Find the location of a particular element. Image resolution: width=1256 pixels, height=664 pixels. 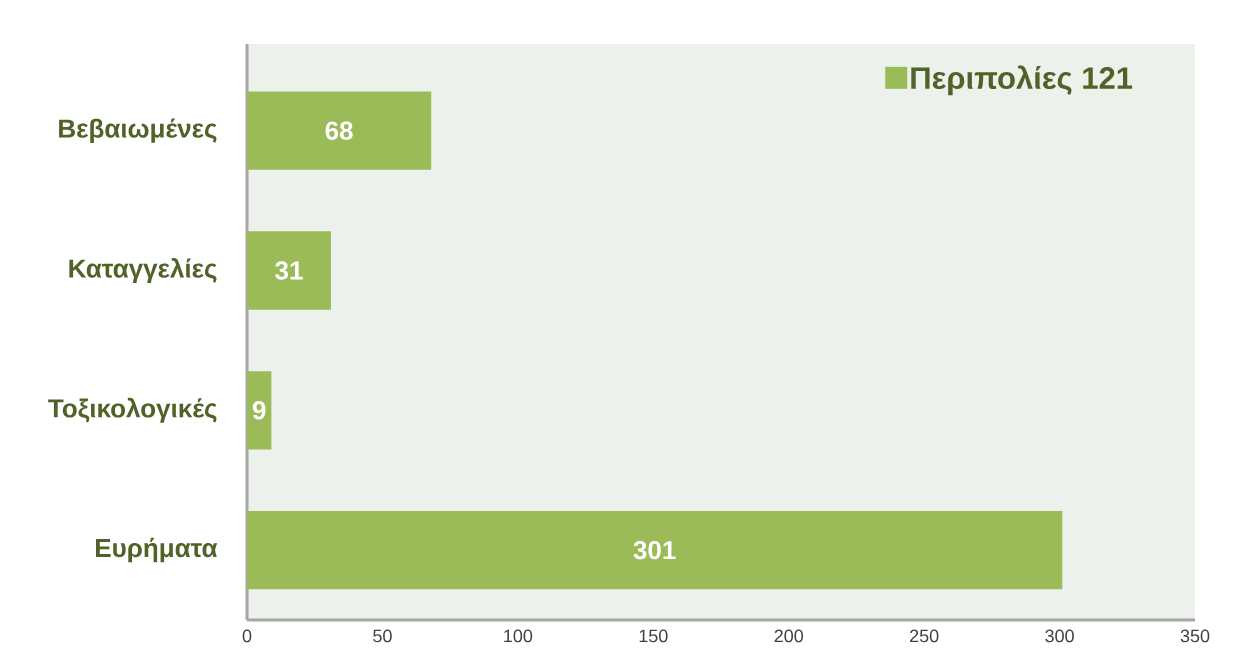

x-tick-label: 250 is located at coordinates (924, 636).